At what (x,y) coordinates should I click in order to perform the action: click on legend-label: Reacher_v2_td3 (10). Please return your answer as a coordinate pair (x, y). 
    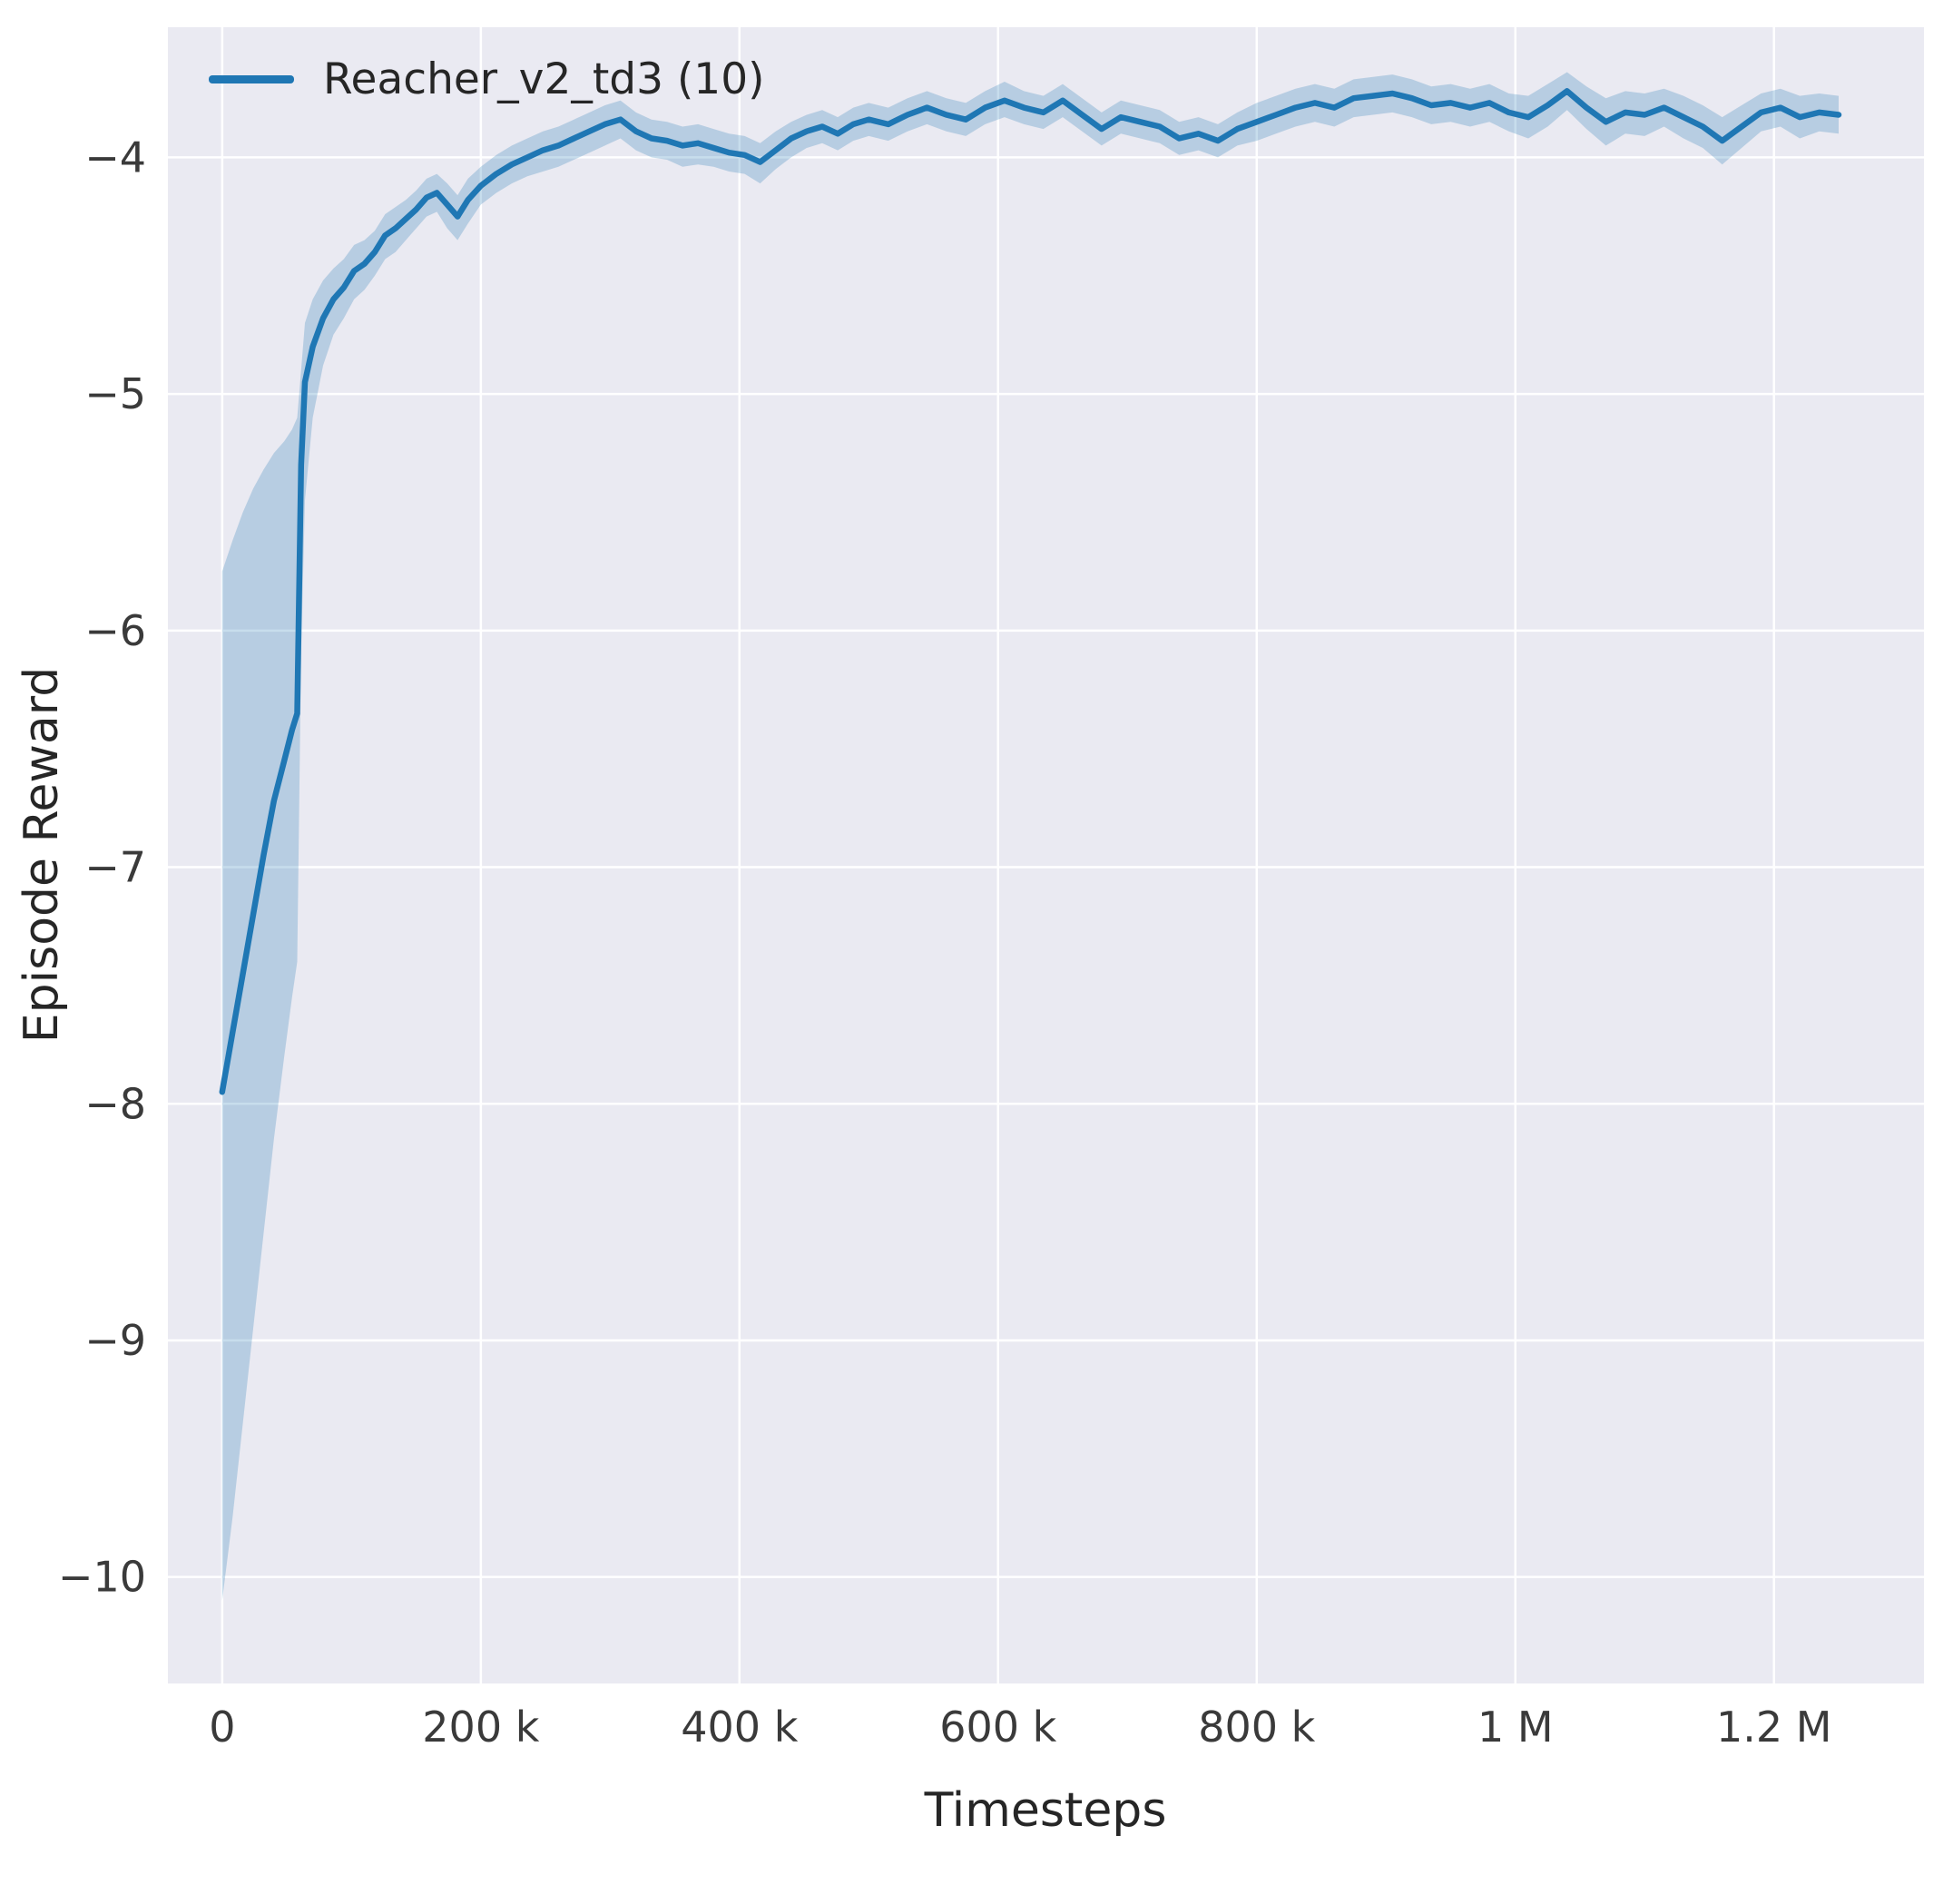
    Looking at the image, I should click on (544, 79).